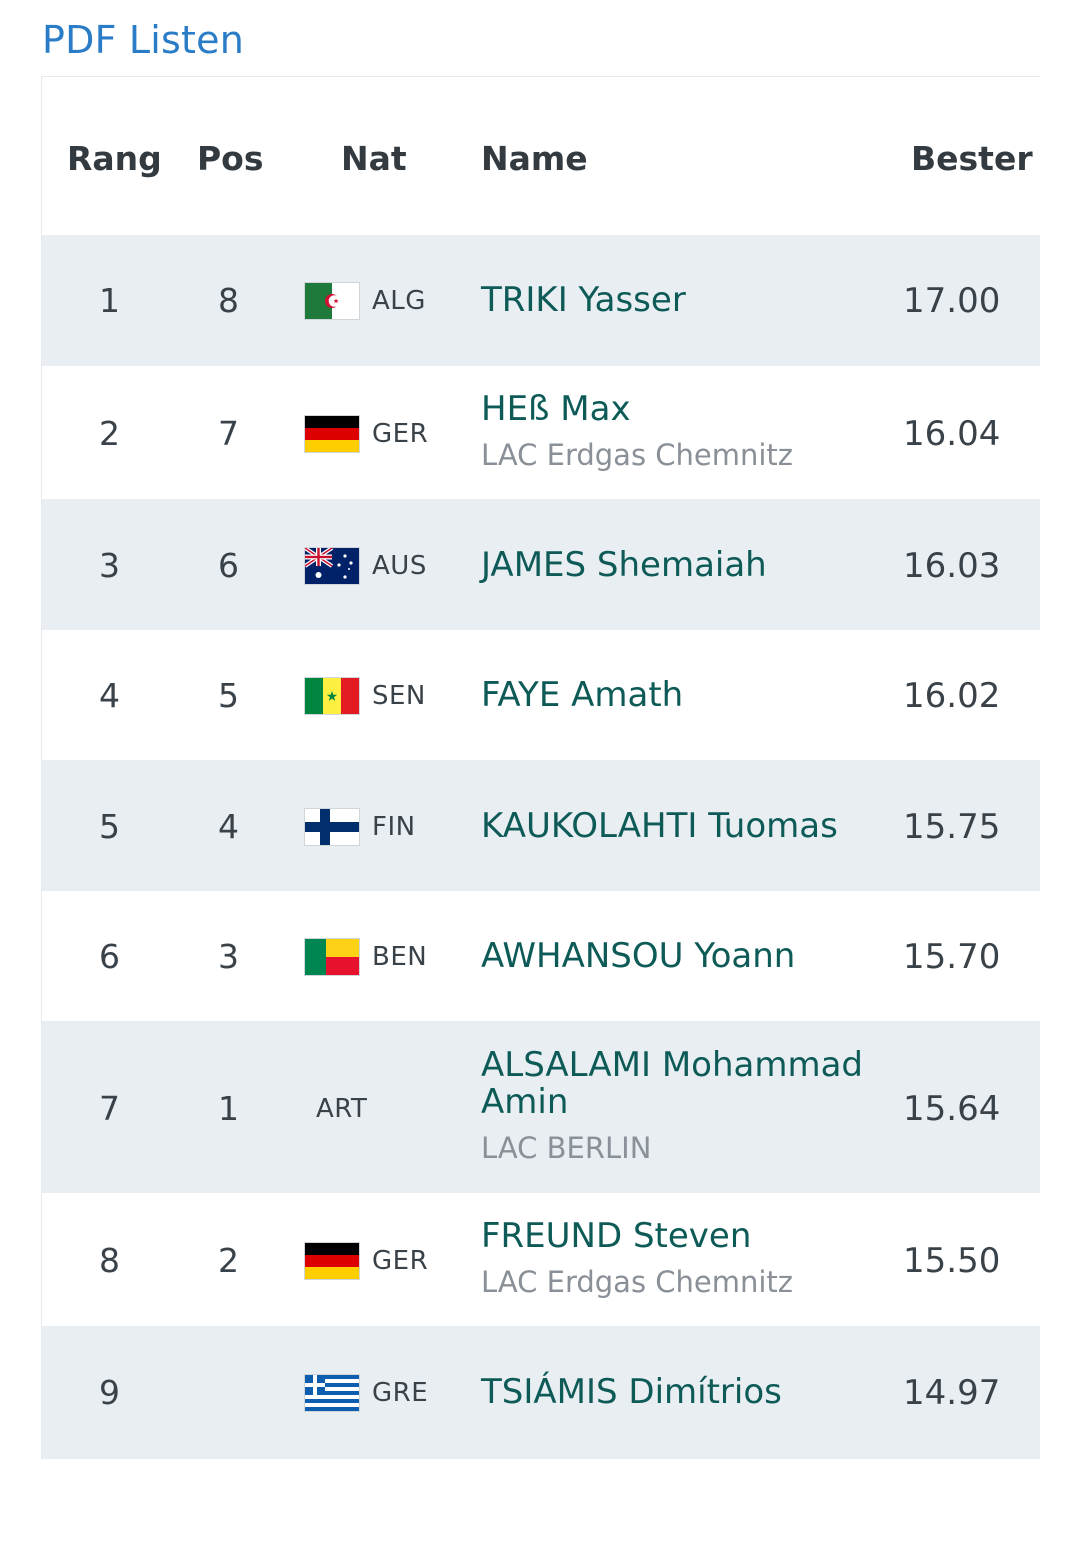 The height and width of the screenshot is (1545, 1066). I want to click on athlete-name-link-continued: Amin, so click(525, 1102).